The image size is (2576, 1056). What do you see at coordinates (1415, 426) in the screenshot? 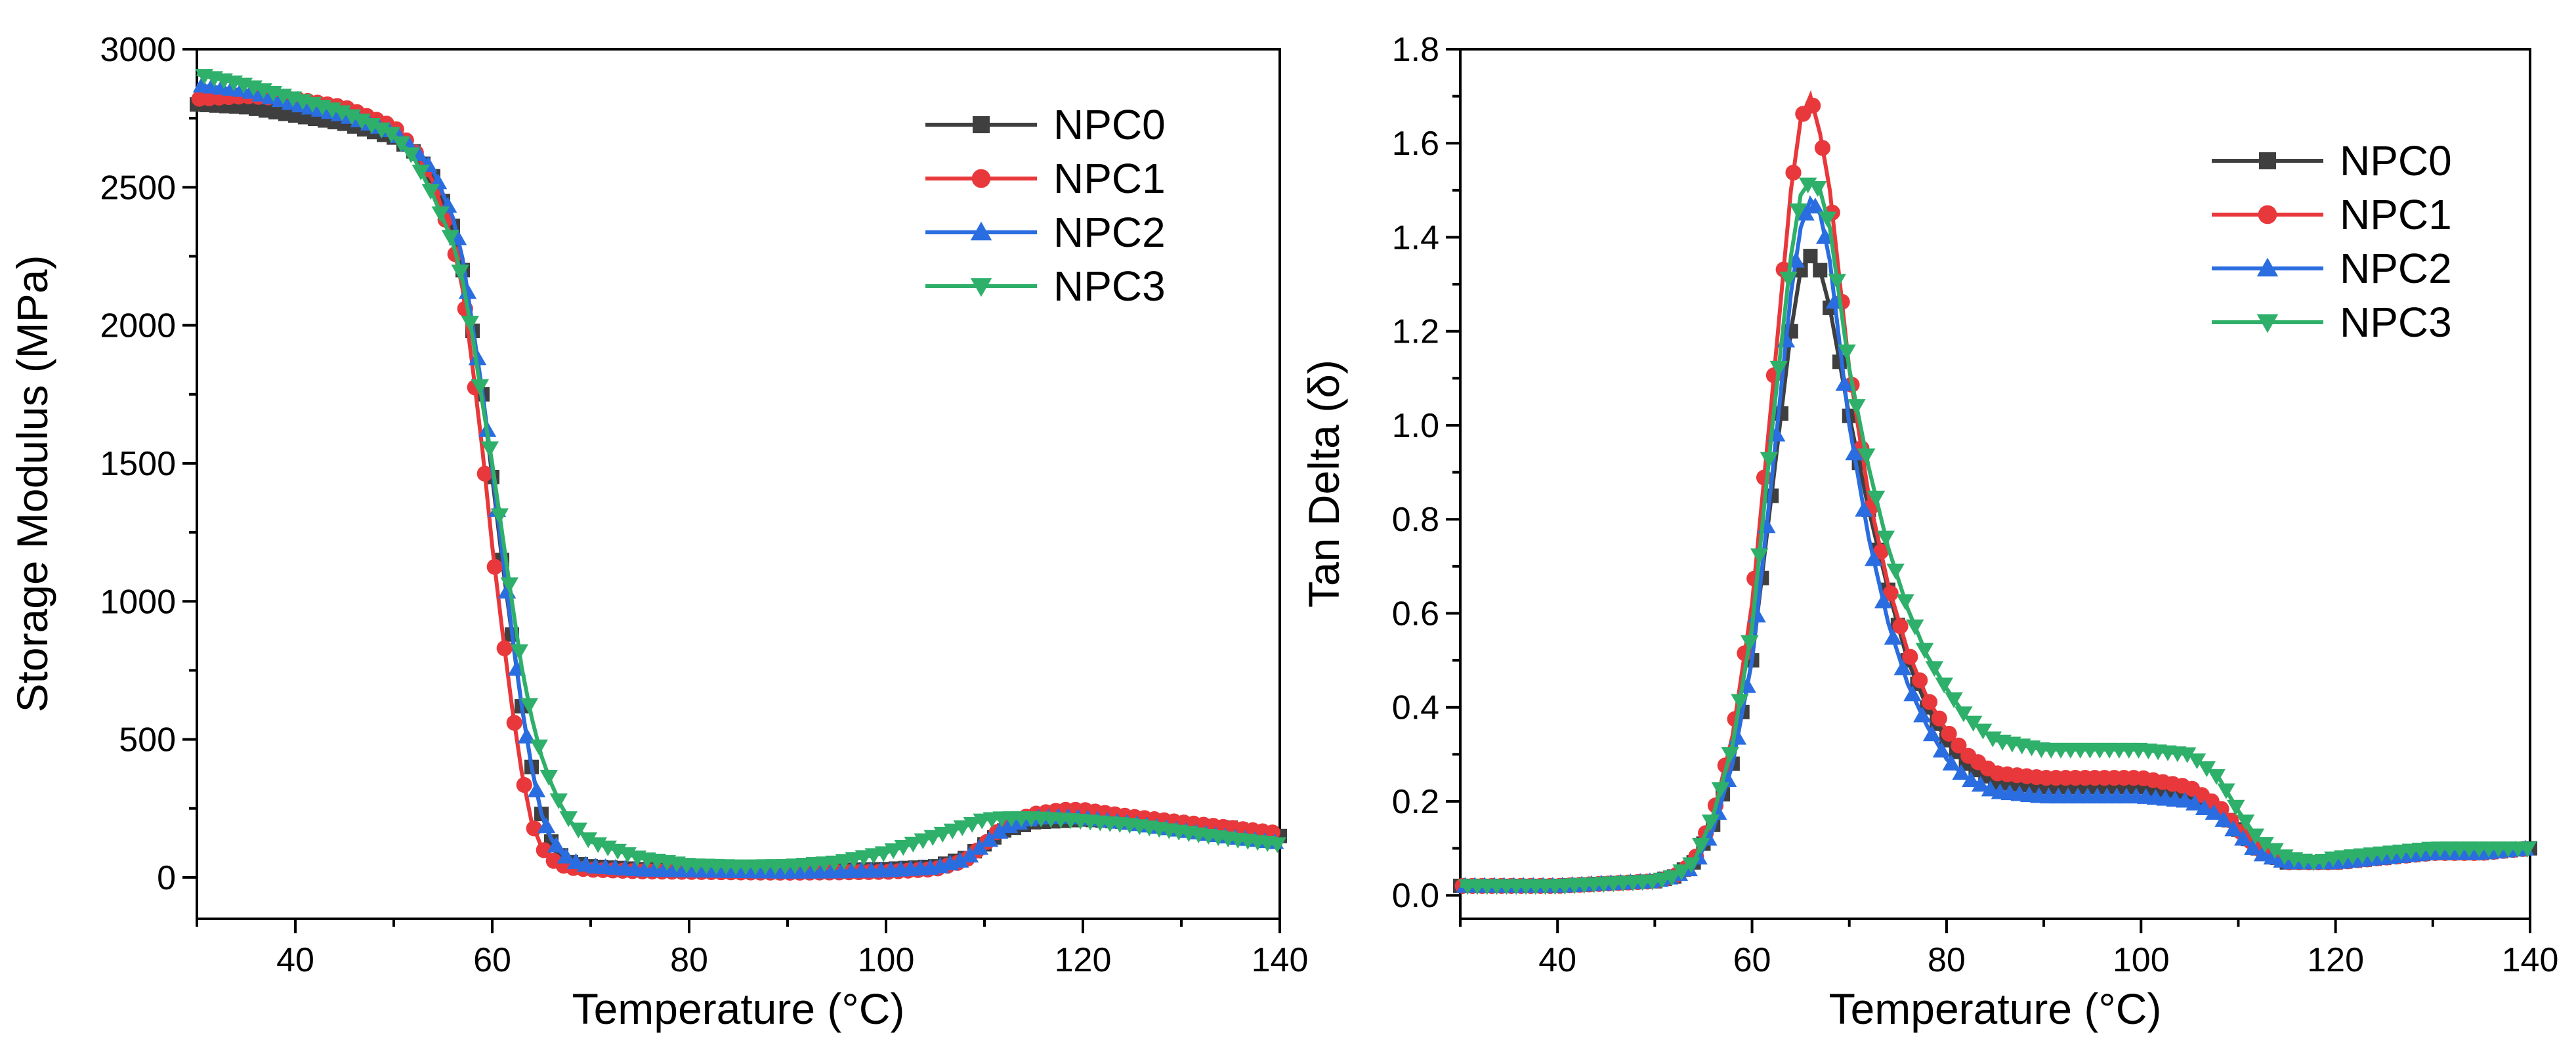
I see `y-tick-label: 1.0` at bounding box center [1415, 426].